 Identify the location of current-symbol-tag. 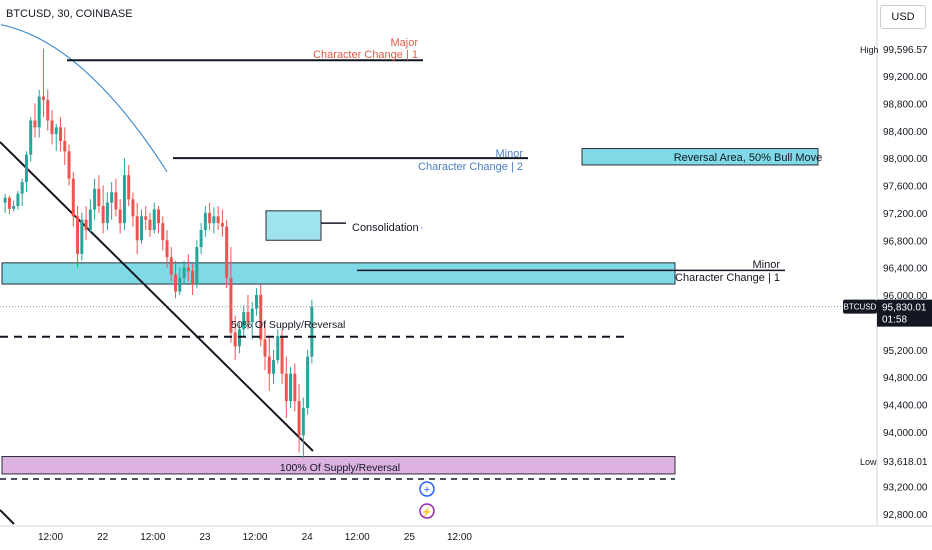
(860, 306).